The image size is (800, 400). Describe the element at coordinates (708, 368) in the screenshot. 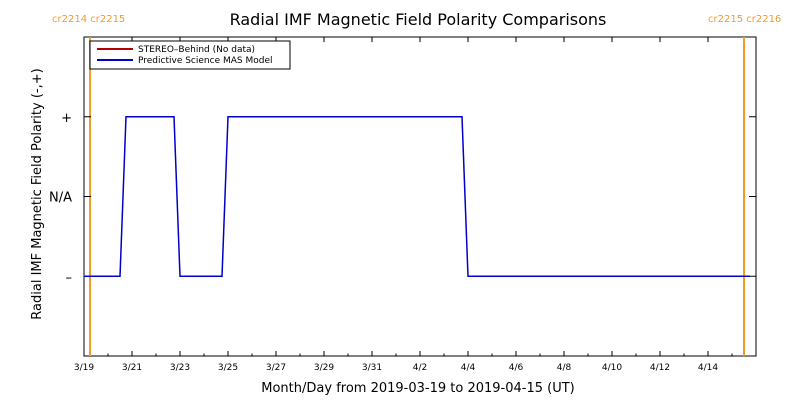

I see `x-tick-label: 4/14` at that location.